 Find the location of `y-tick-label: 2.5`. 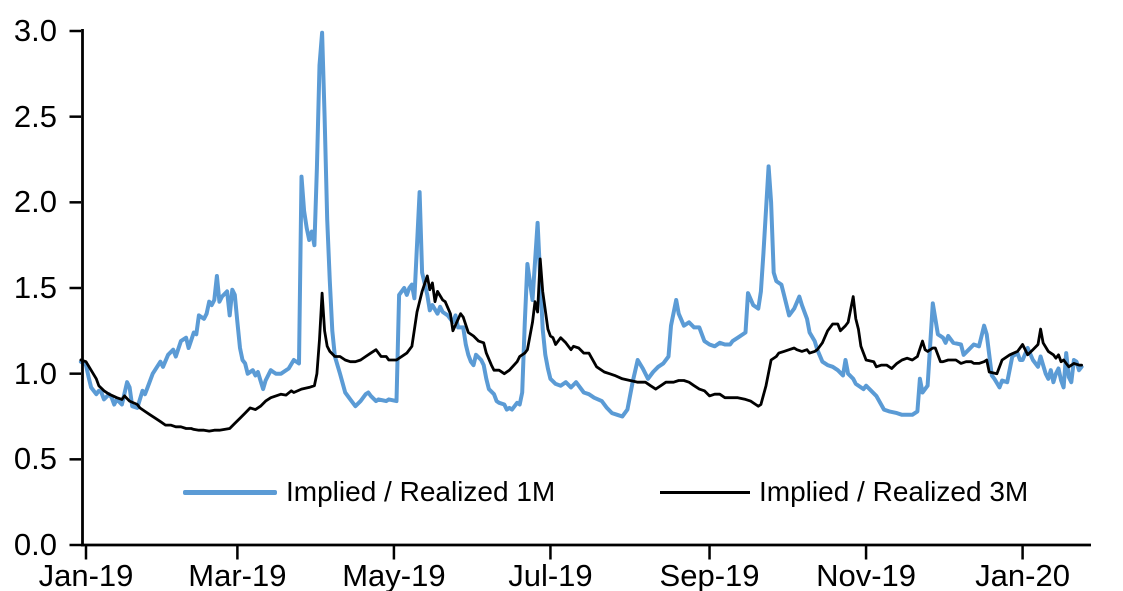

y-tick-label: 2.5 is located at coordinates (35, 116).